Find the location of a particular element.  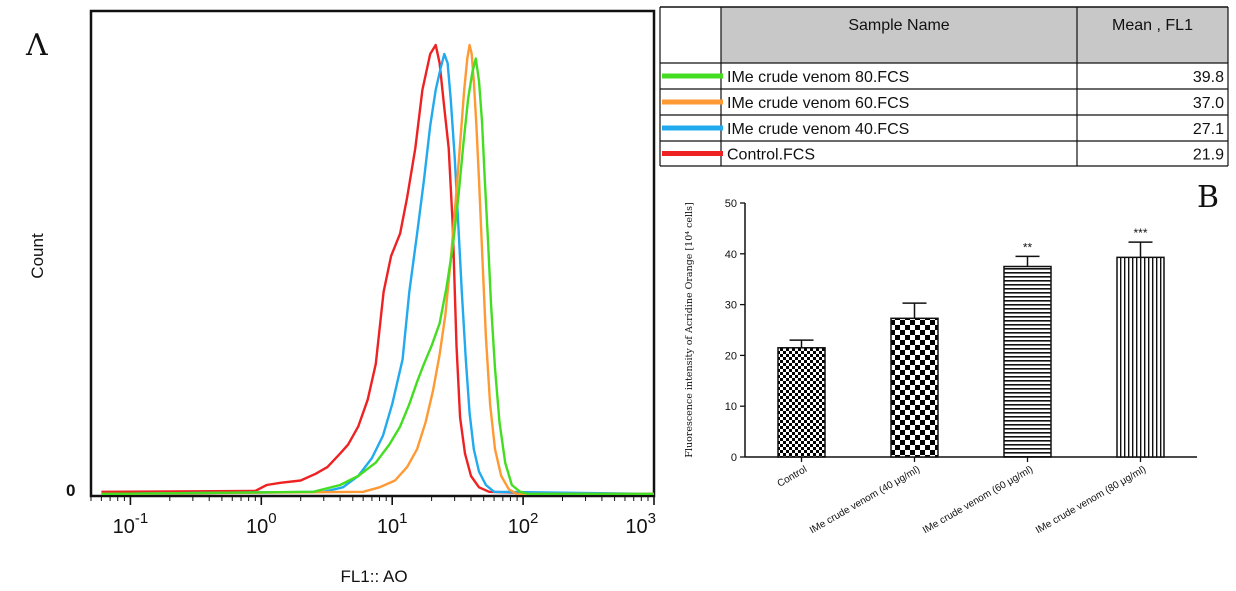

table-header-sample-name: Sample Name is located at coordinates (898, 25).